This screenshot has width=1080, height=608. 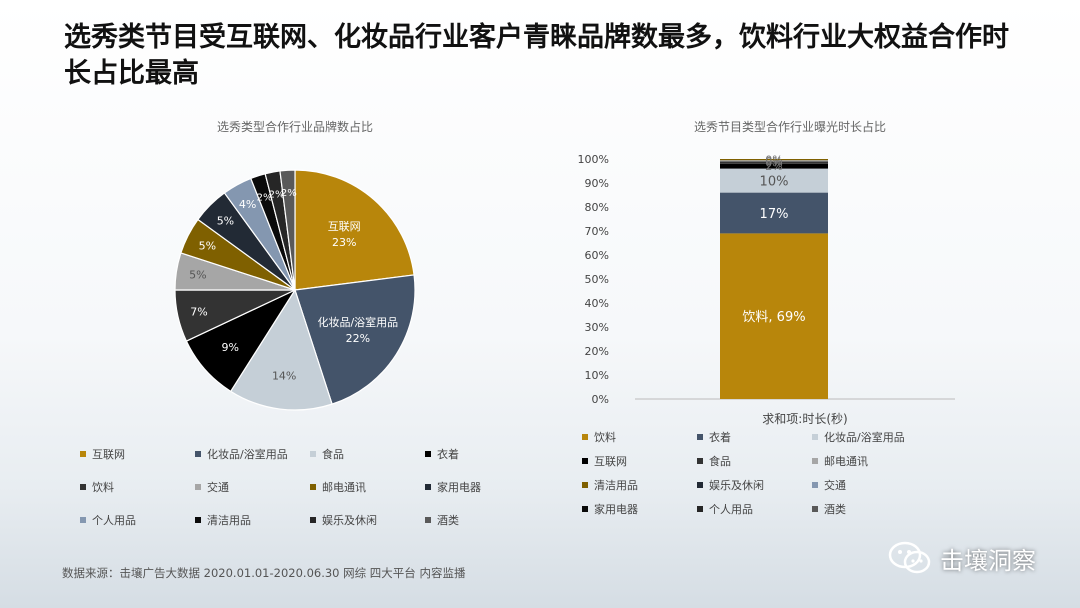 What do you see at coordinates (103, 487) in the screenshot?
I see `legend-label: 饮料` at bounding box center [103, 487].